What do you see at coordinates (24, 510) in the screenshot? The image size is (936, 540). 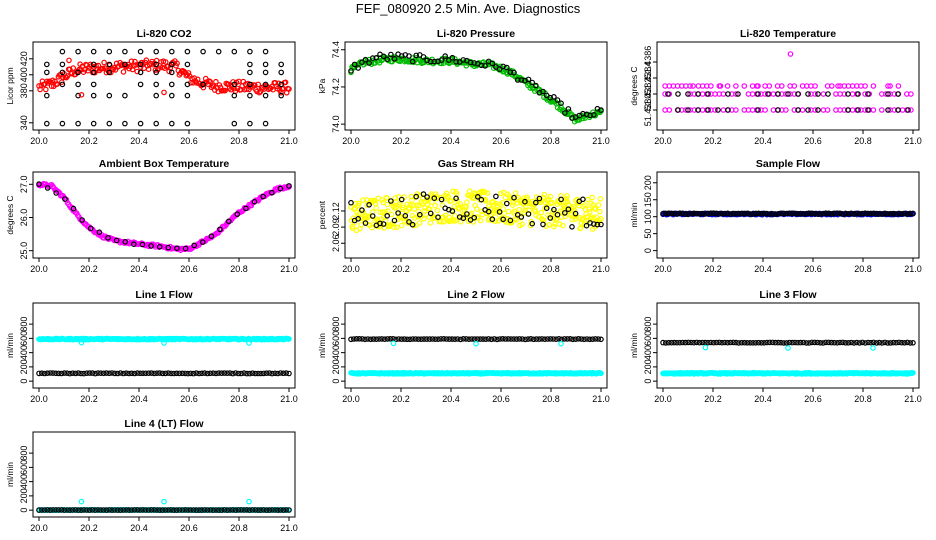 I see `y-tick-label: 0` at bounding box center [24, 510].